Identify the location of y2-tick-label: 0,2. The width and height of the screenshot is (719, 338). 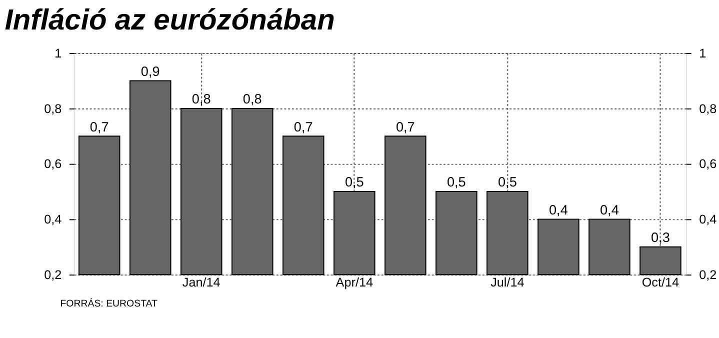
(708, 275).